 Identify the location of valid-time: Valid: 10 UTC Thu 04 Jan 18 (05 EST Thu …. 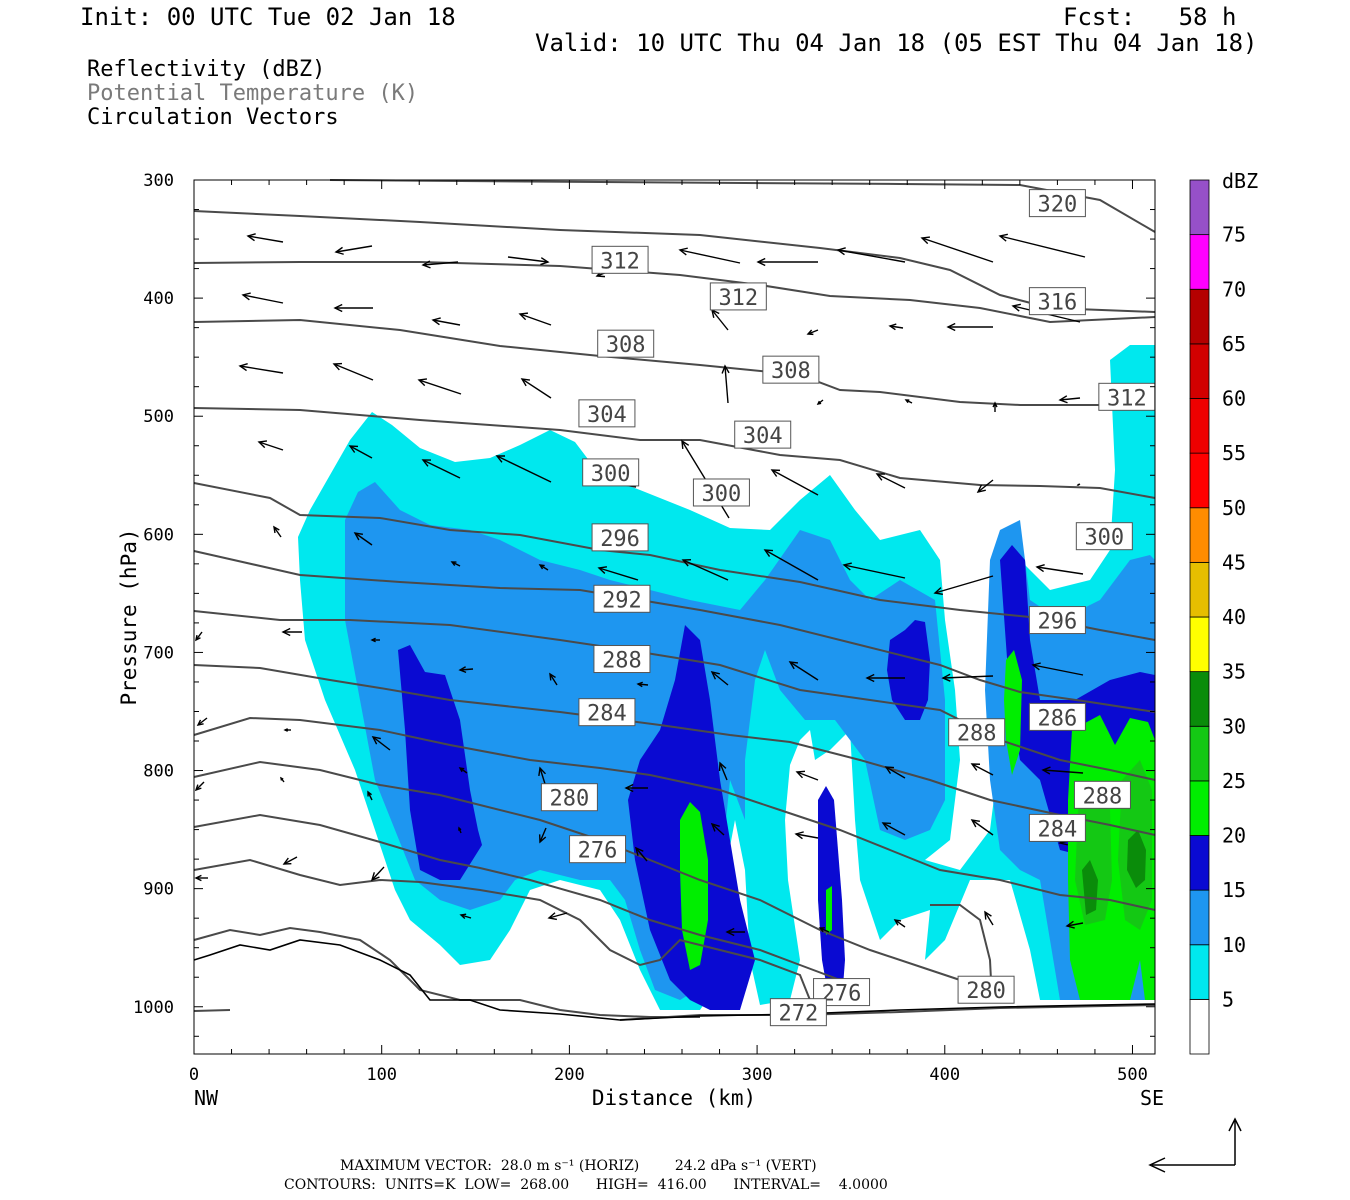
(896, 43).